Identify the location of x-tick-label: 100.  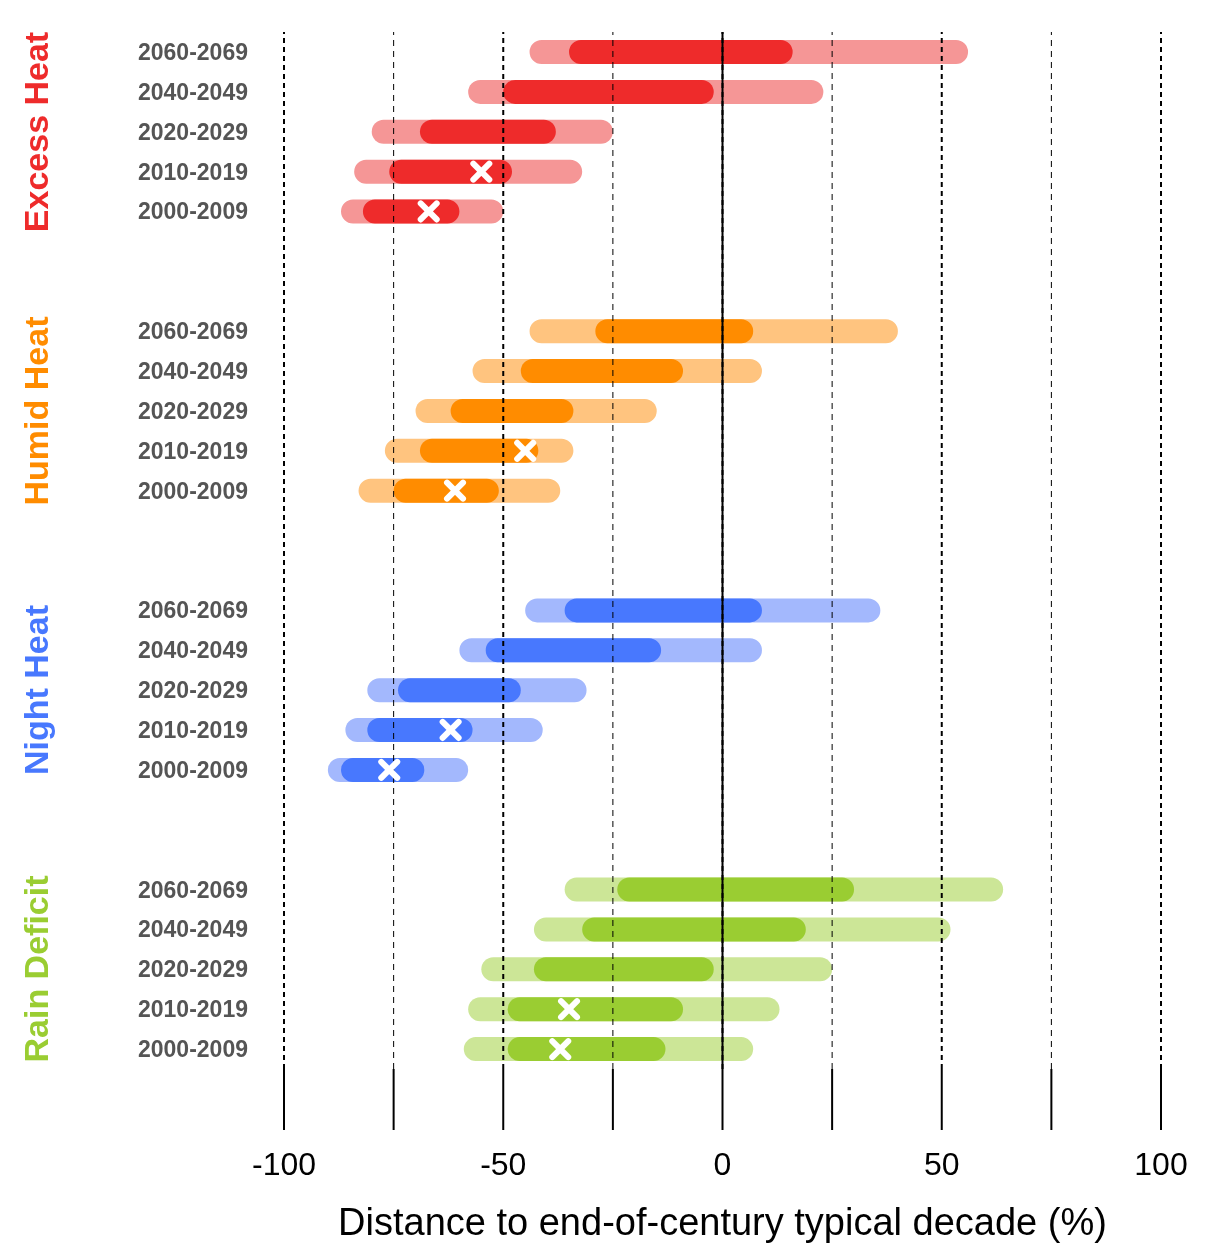
(1161, 1163).